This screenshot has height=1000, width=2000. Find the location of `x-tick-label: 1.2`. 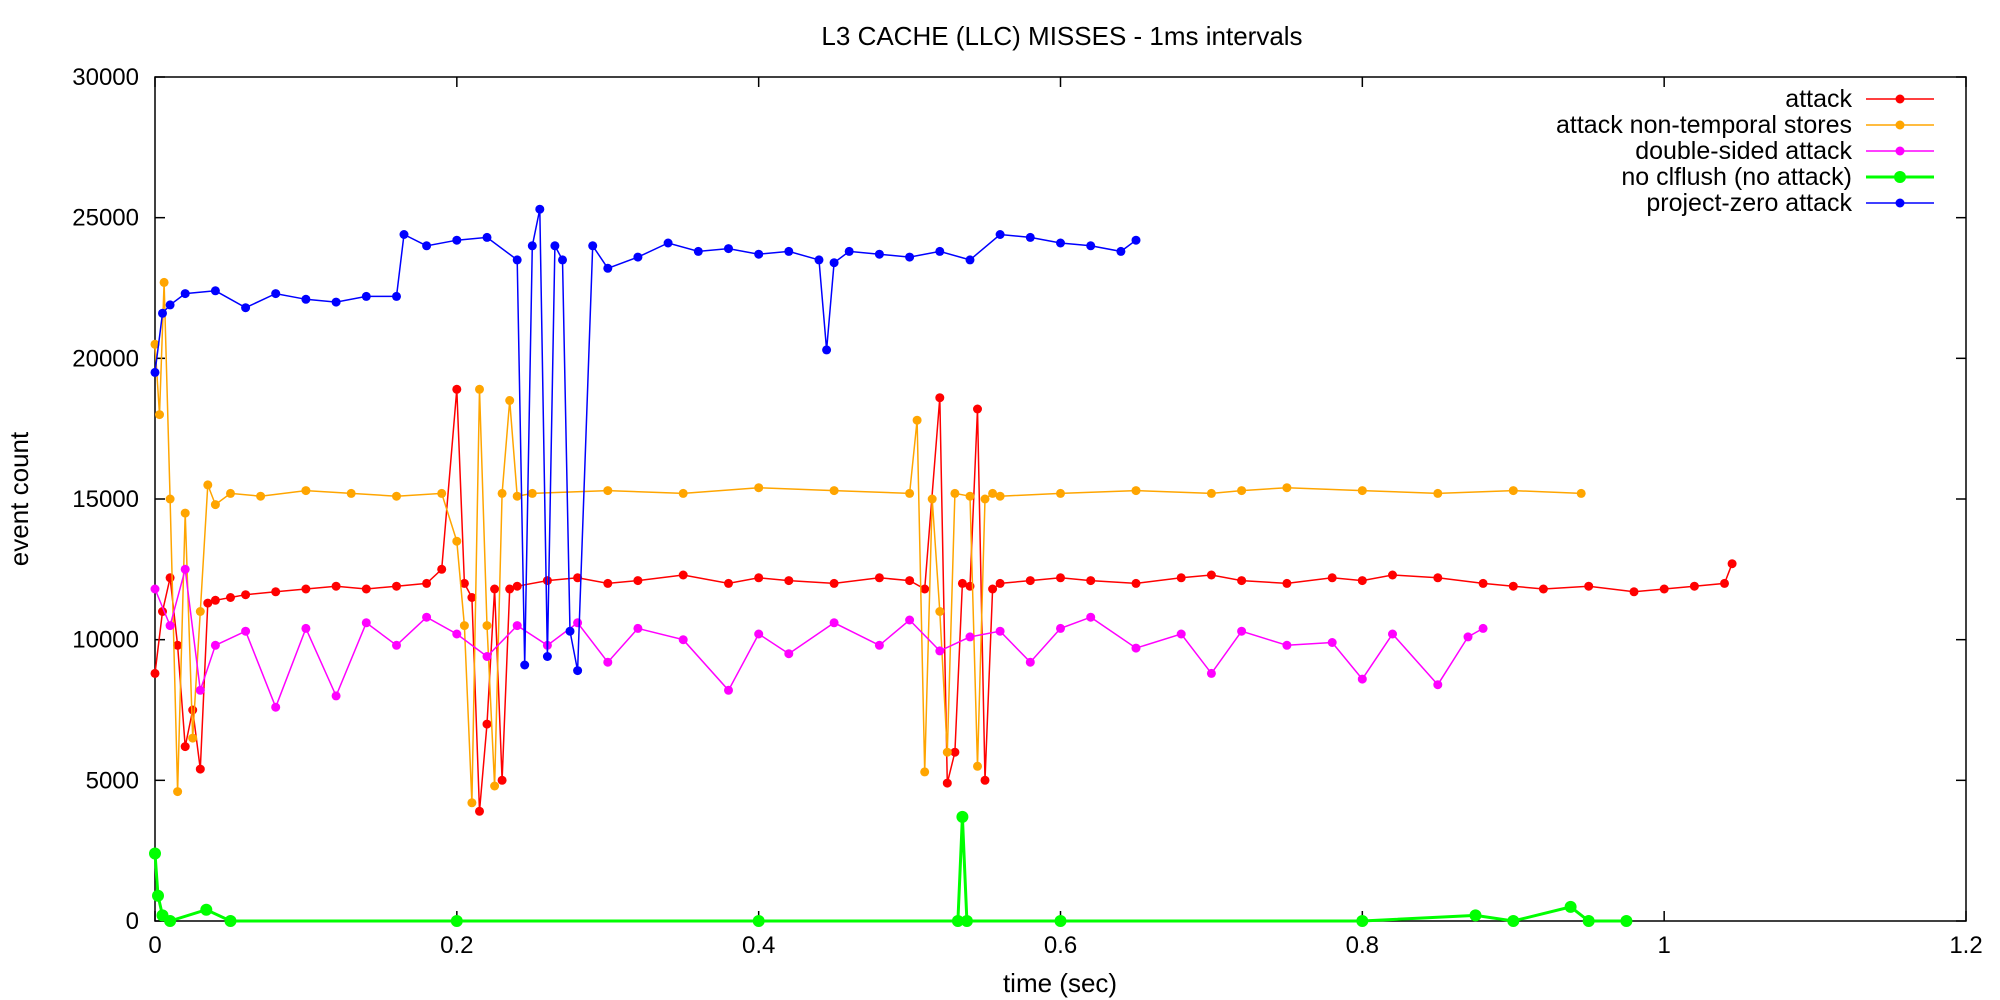

x-tick-label: 1.2 is located at coordinates (1965, 945).